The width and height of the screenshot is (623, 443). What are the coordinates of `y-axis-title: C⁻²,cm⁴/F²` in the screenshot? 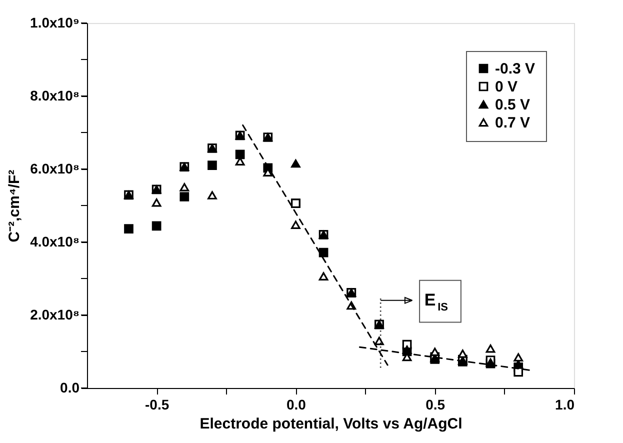 It's located at (15, 206).